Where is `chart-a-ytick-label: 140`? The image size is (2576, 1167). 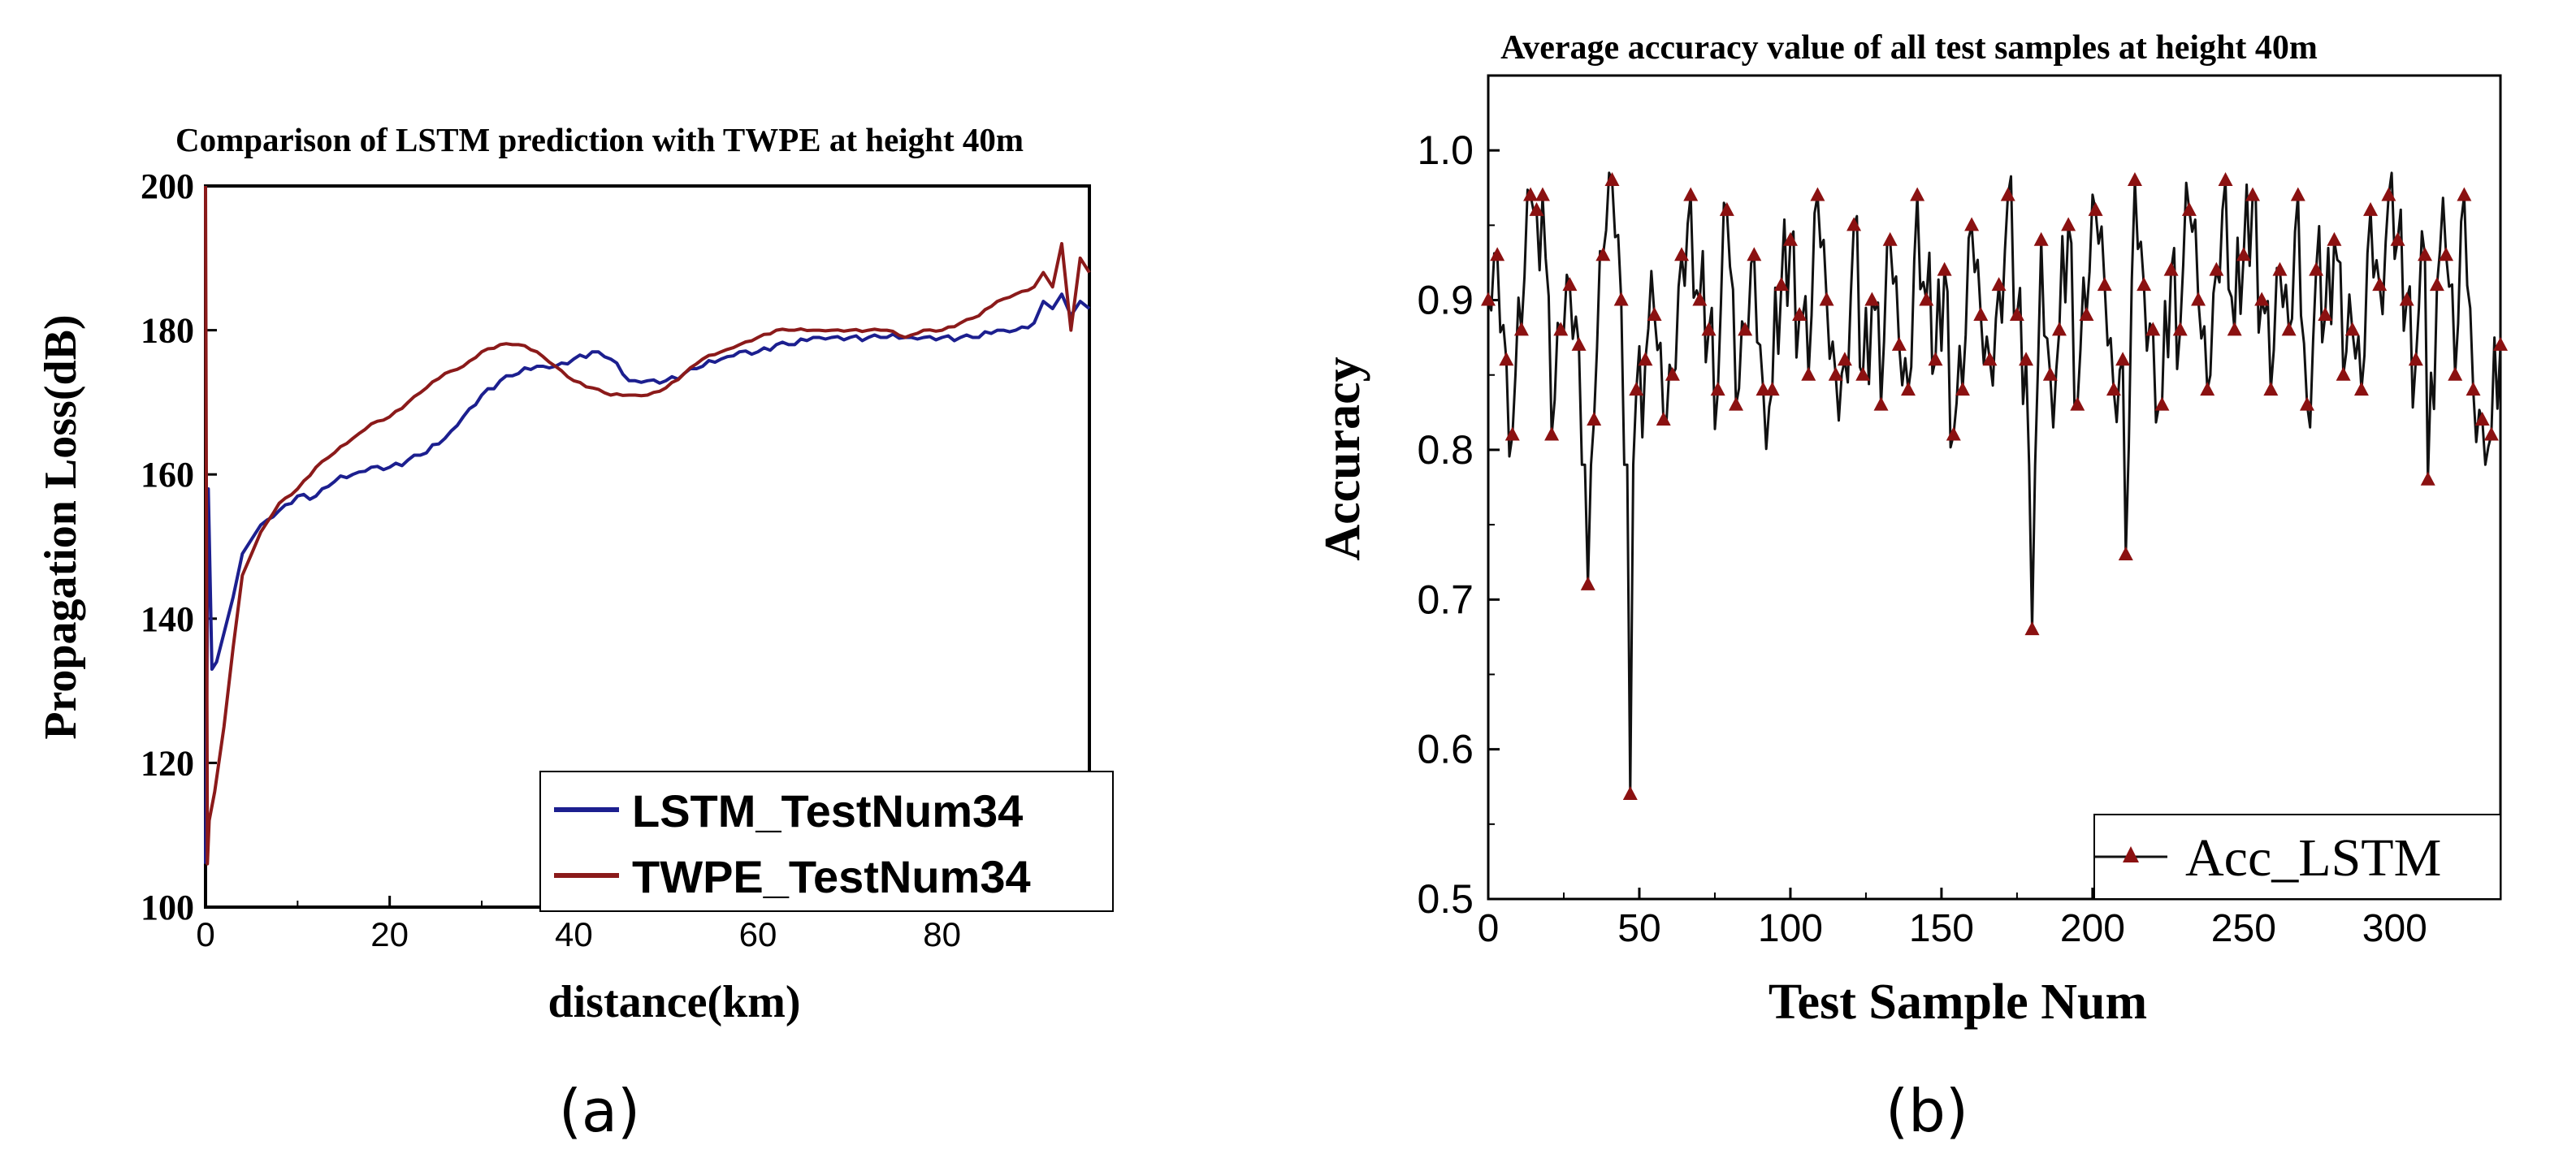 chart-a-ytick-label: 140 is located at coordinates (167, 619).